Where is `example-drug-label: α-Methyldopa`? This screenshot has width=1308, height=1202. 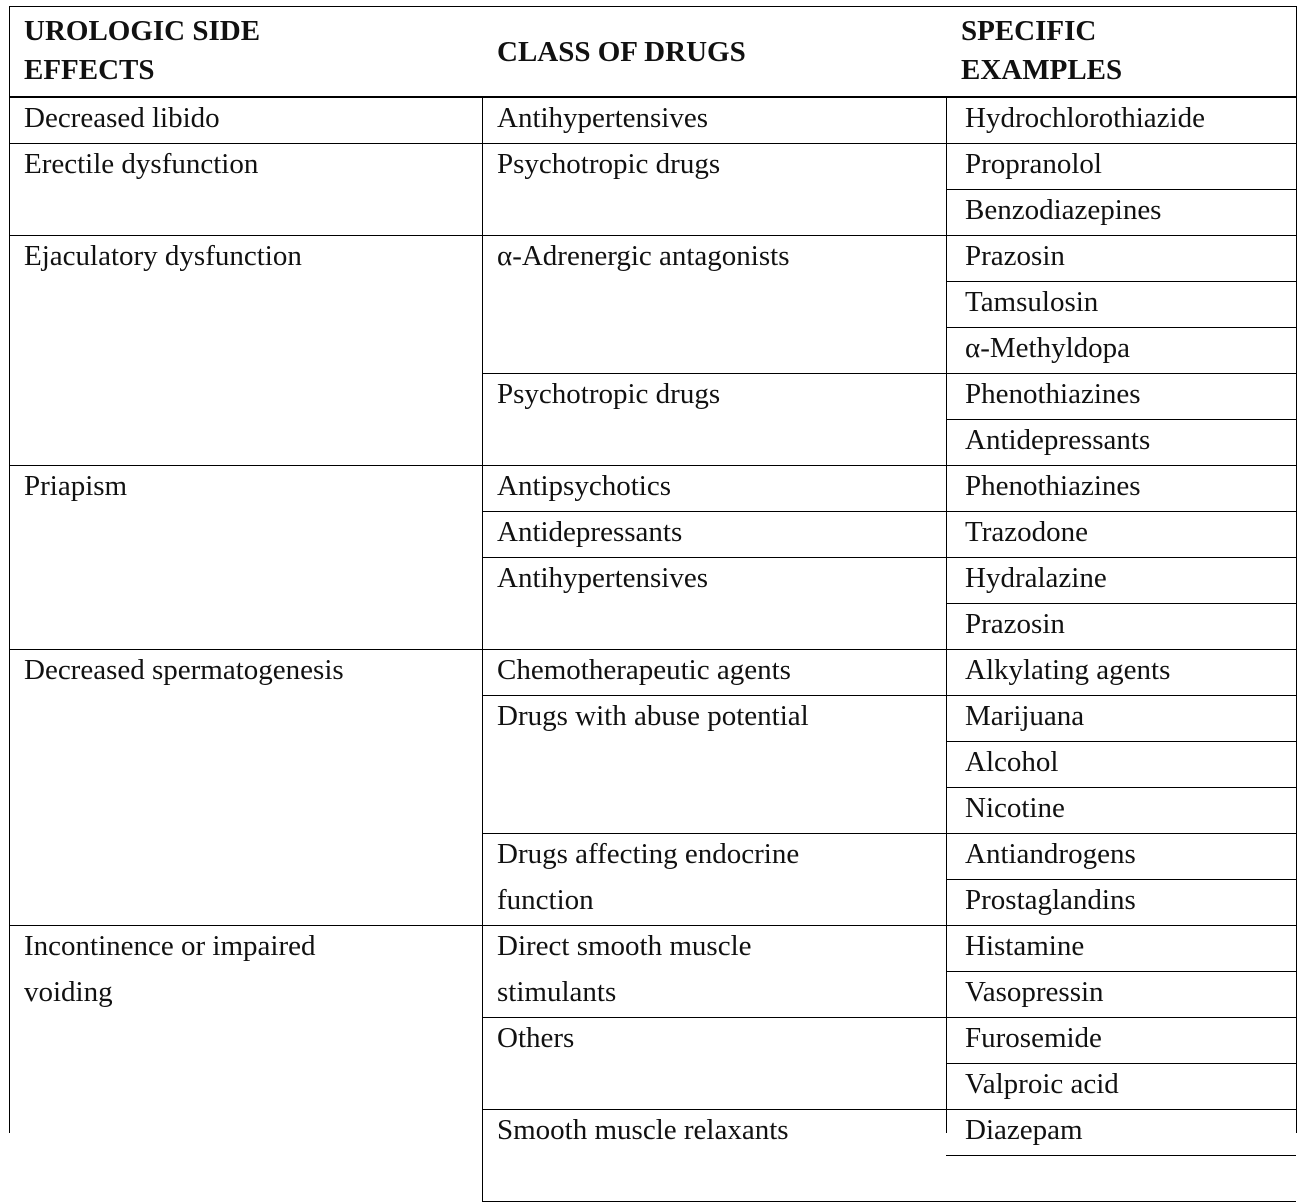
example-drug-label: α-Methyldopa is located at coordinates (1047, 348).